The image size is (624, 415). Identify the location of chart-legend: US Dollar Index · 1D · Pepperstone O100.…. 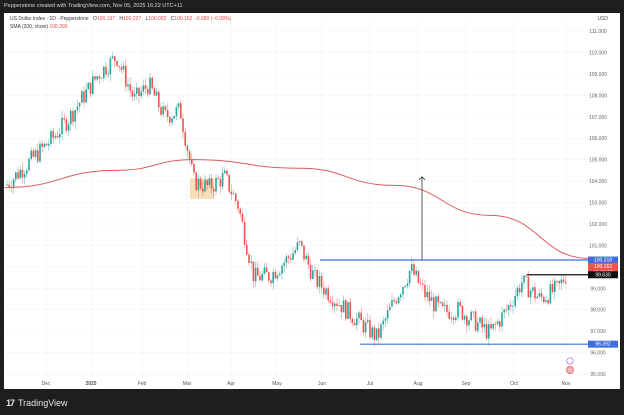
(120, 23).